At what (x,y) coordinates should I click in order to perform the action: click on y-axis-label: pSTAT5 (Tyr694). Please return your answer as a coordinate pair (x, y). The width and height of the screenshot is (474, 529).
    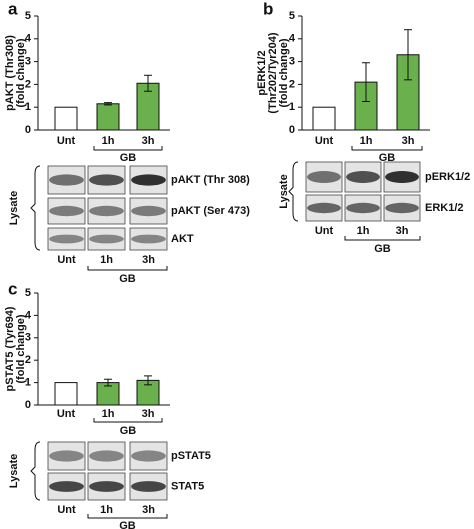
    Looking at the image, I should click on (10, 348).